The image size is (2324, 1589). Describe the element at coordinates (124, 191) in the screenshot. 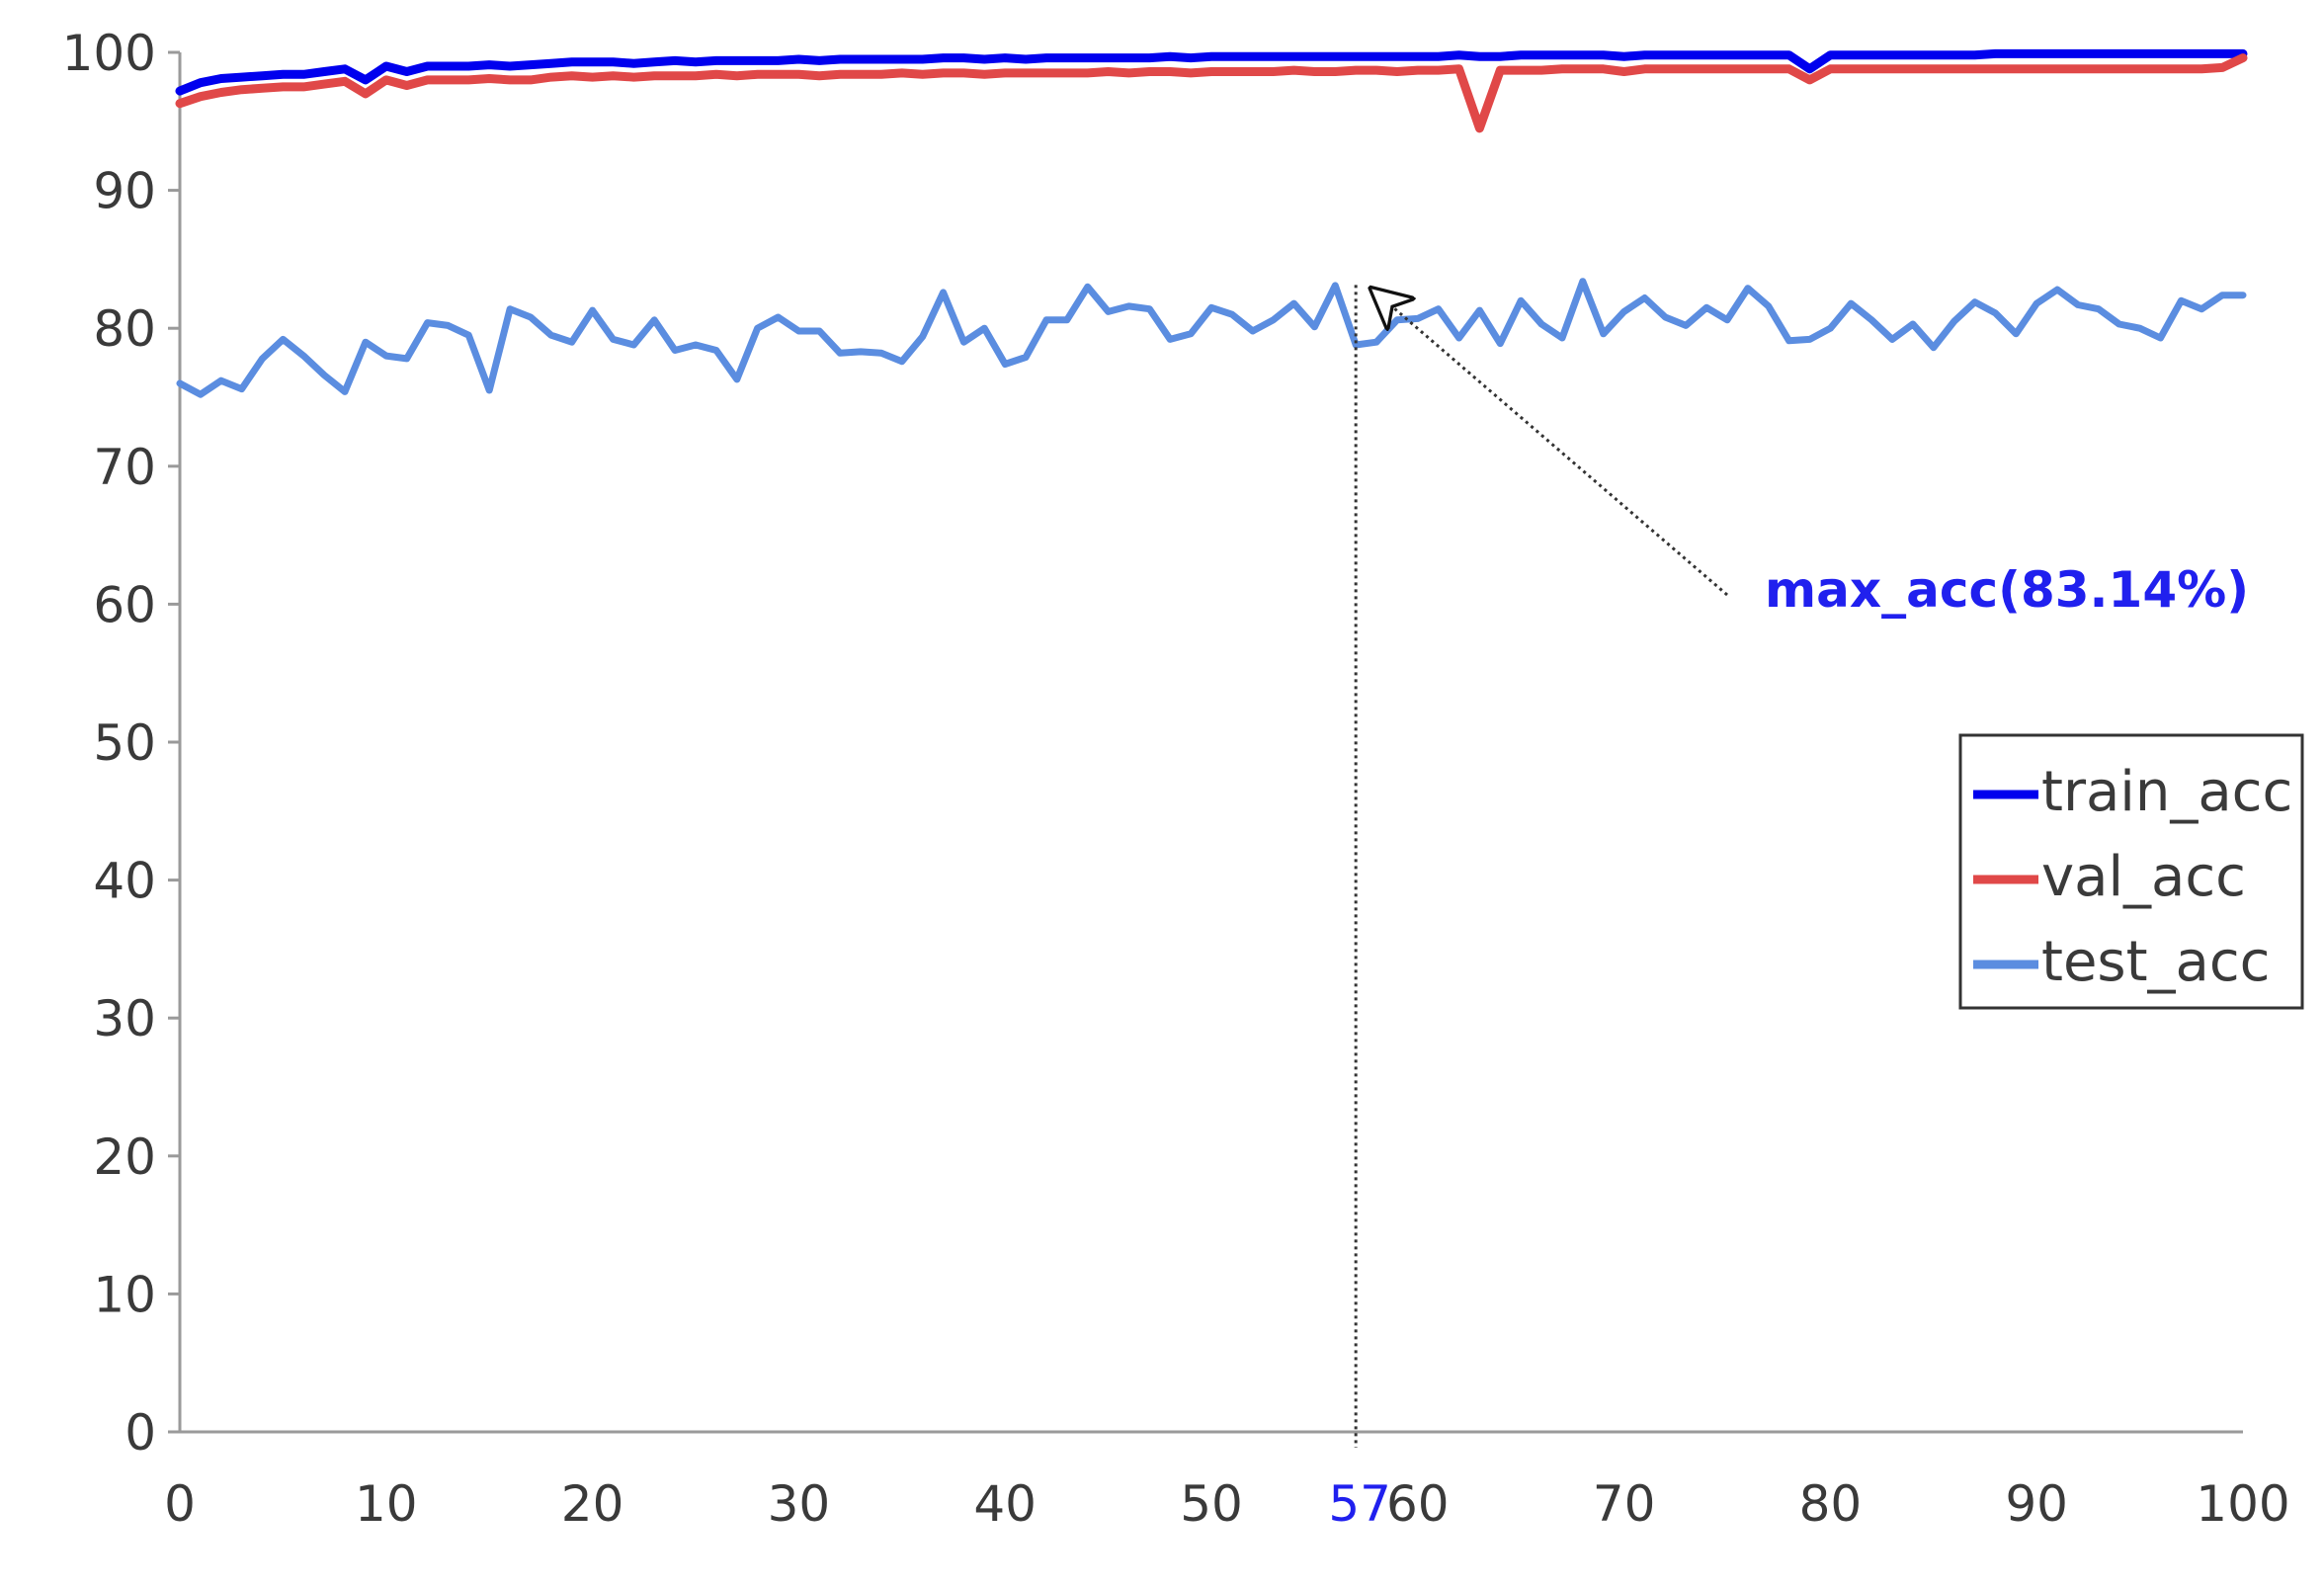

I see `y-tick-label: 90` at that location.